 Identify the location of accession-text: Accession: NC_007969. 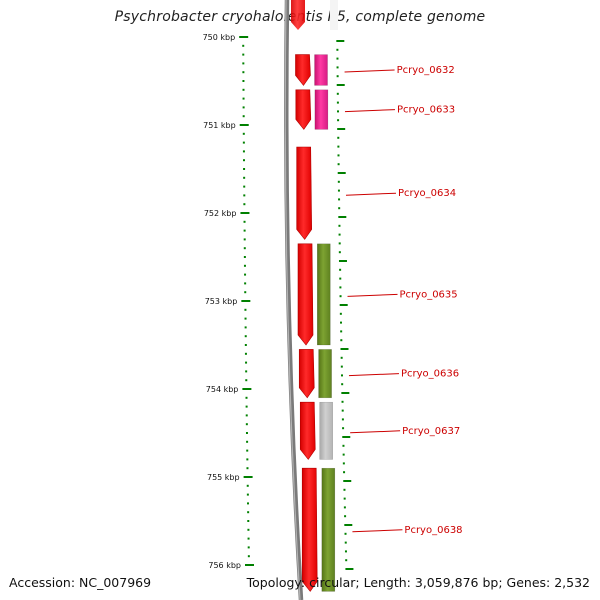
(80, 582).